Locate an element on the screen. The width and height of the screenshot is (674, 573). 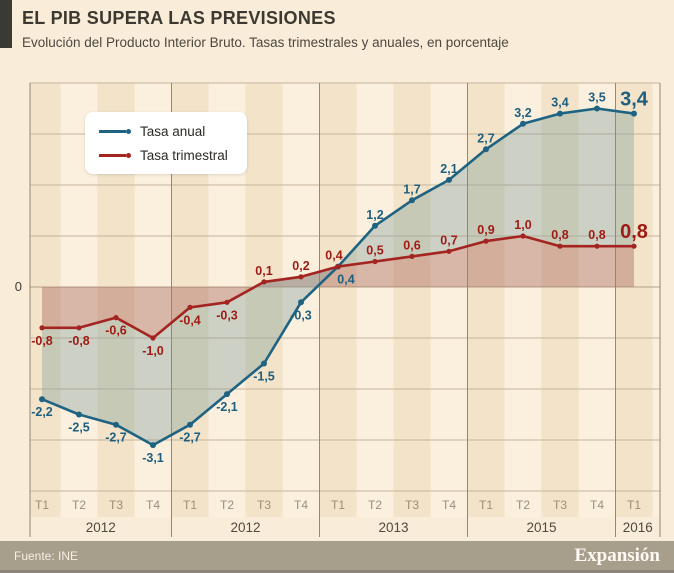
svg-text: -2,2 is located at coordinates (42, 412).